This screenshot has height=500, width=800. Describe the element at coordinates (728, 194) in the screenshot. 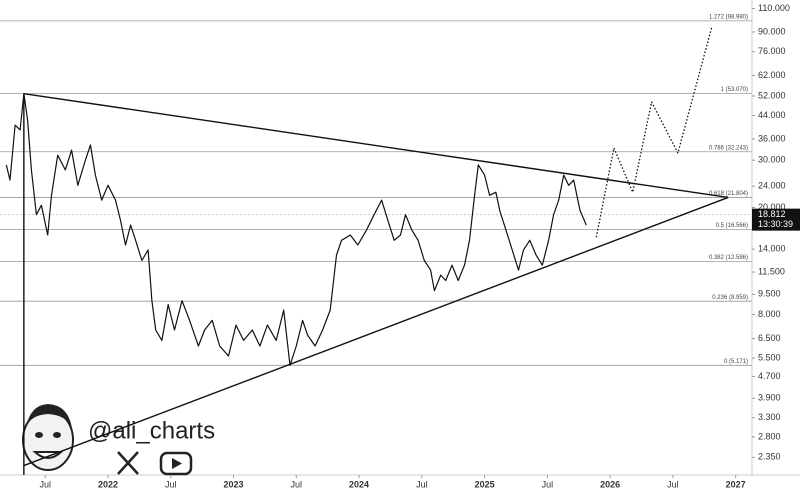

I see `fib-label: 0.618 (21.804)` at that location.